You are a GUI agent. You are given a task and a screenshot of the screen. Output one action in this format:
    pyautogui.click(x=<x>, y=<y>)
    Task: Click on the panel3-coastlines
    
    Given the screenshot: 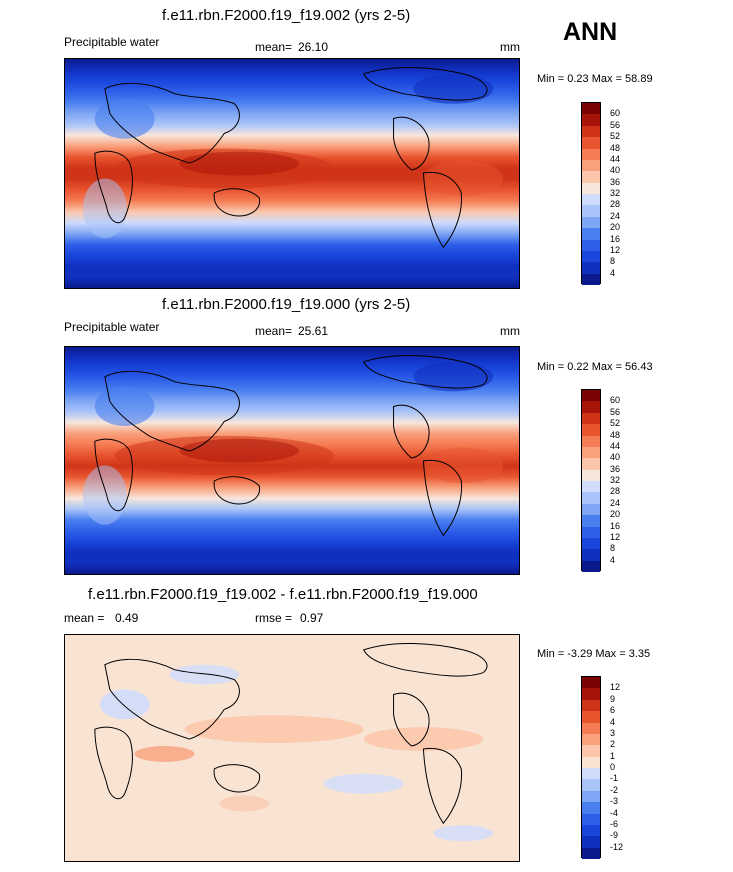 What is the action you would take?
    pyautogui.click(x=291, y=734)
    